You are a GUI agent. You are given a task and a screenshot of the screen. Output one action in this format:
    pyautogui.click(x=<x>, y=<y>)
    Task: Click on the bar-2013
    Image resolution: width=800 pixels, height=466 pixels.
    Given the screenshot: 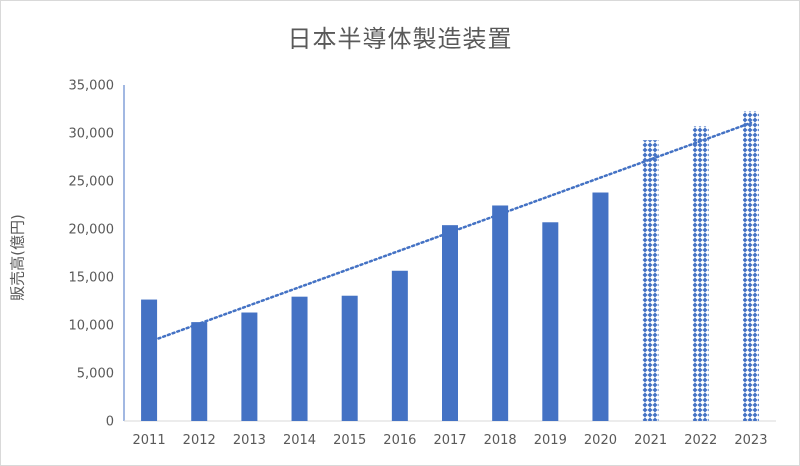 What is the action you would take?
    pyautogui.click(x=249, y=366)
    